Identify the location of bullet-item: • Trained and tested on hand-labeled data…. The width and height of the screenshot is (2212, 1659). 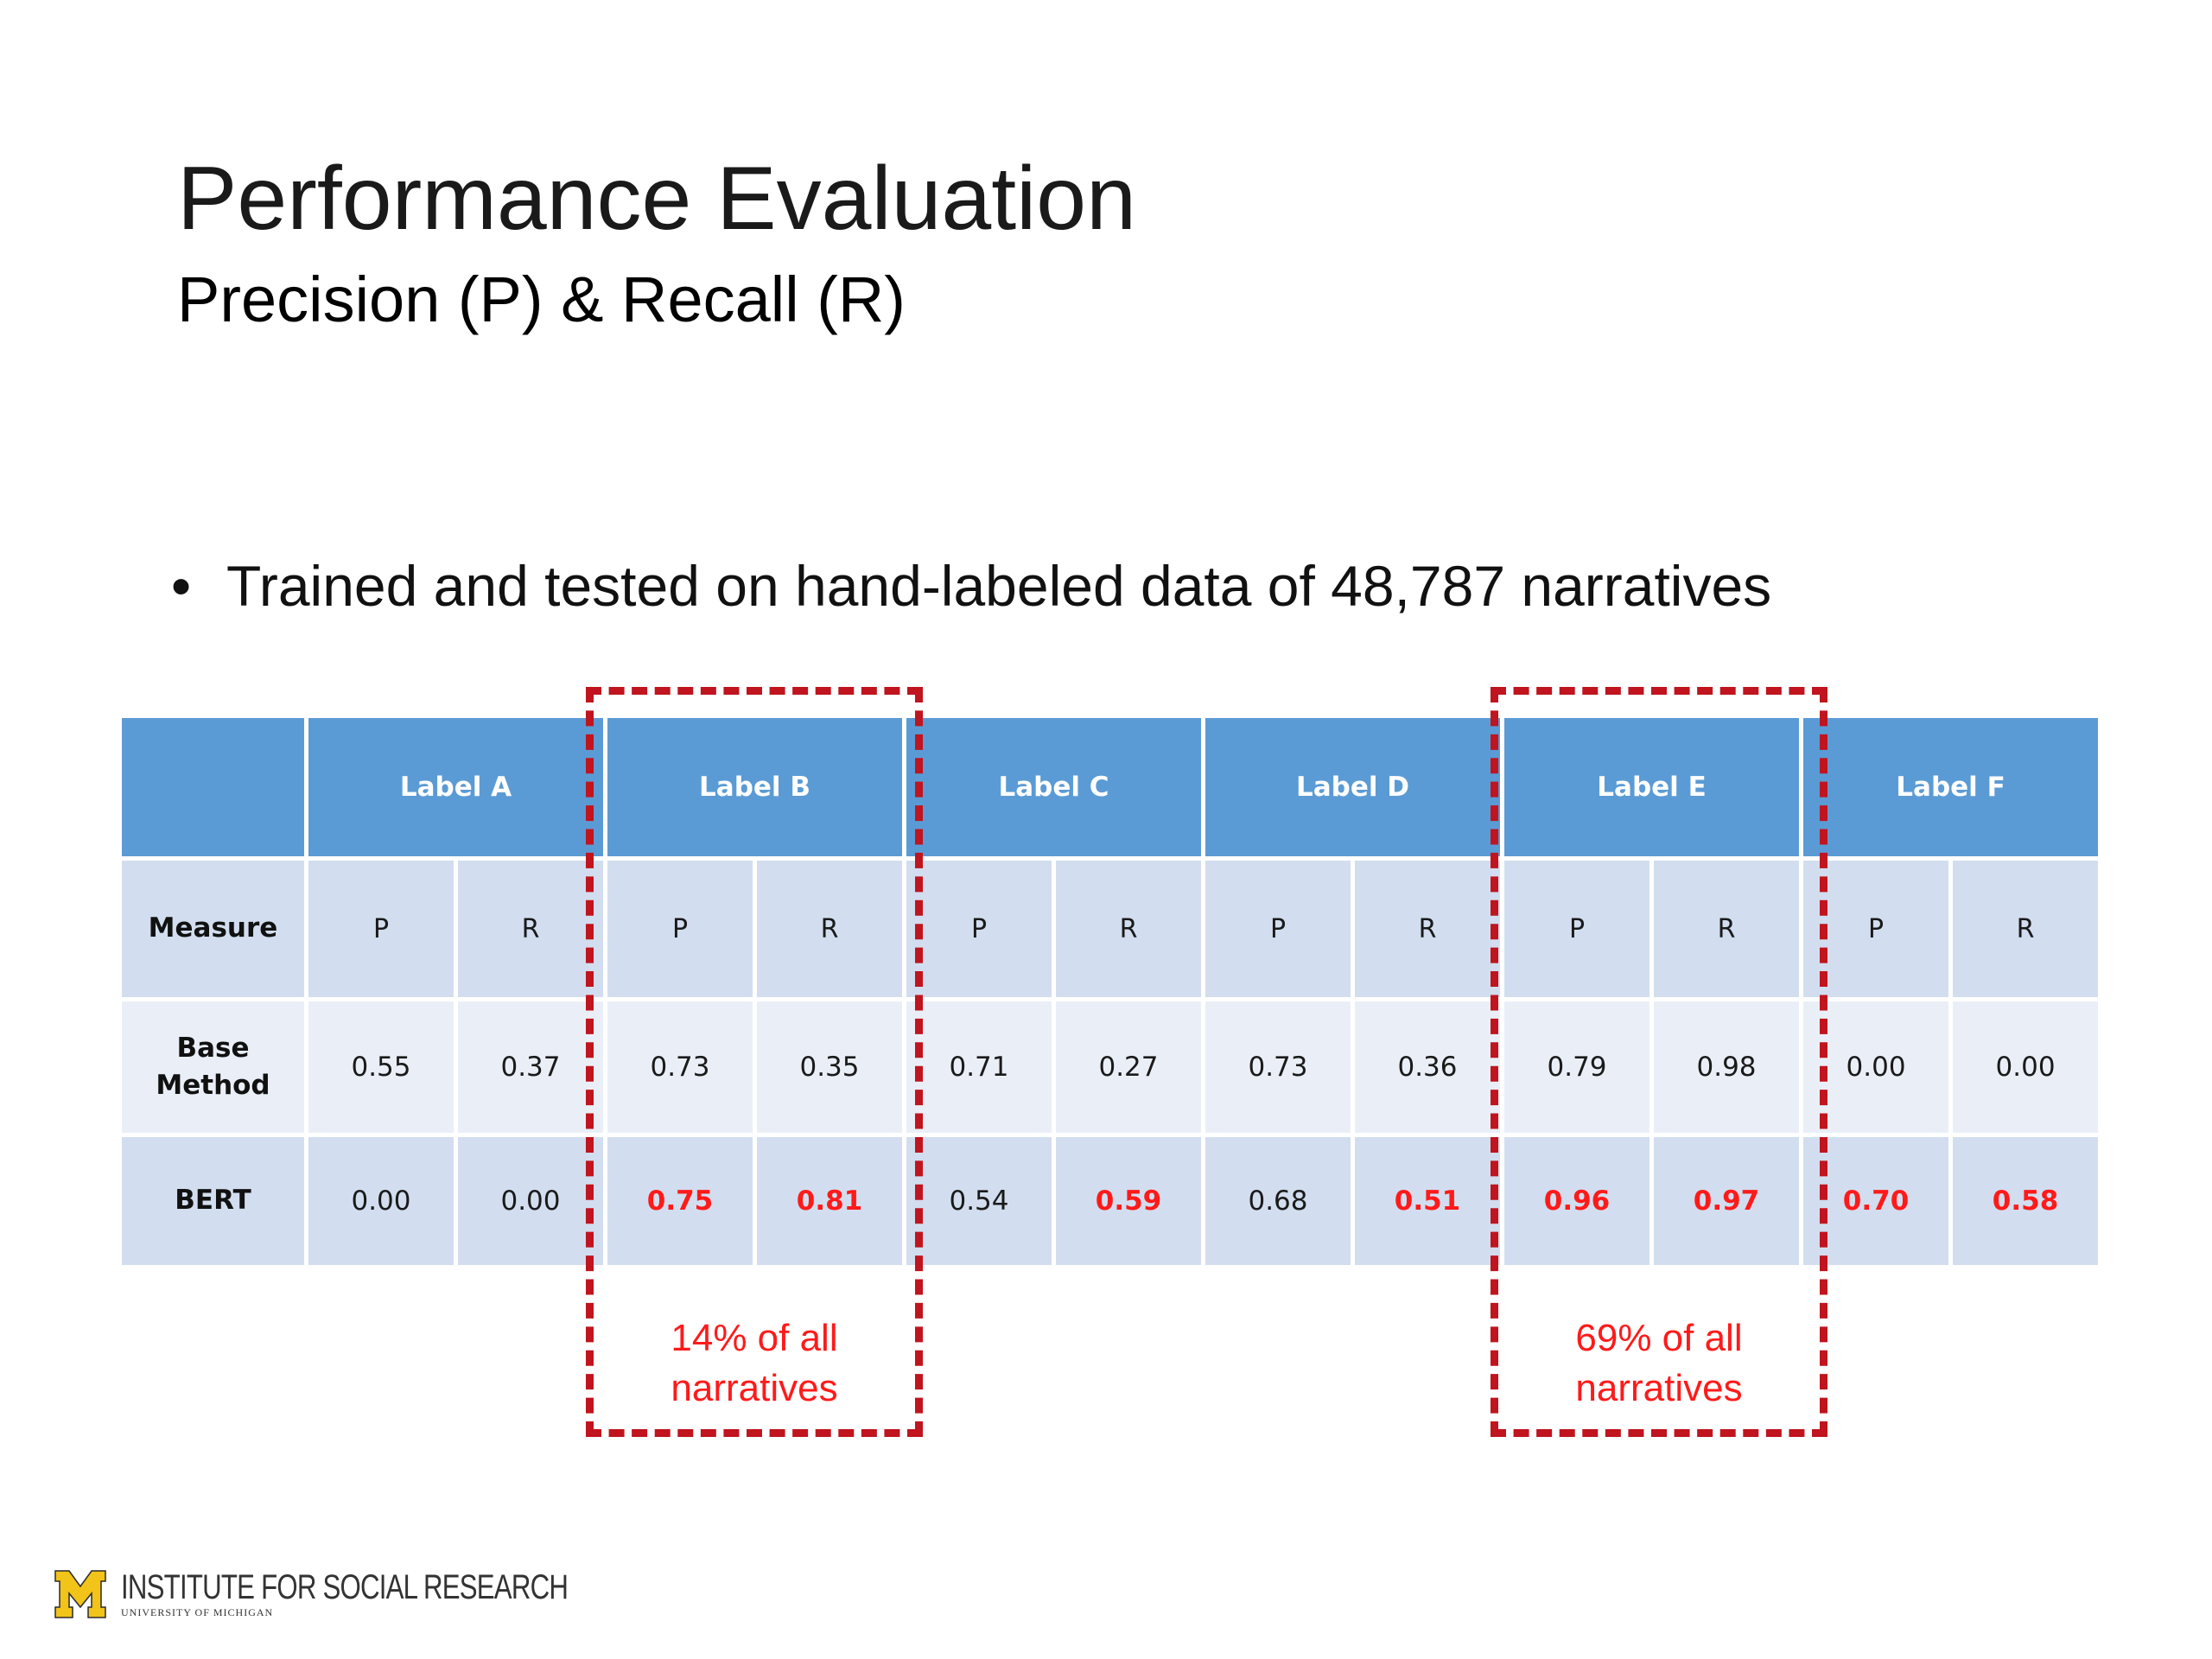
(971, 585).